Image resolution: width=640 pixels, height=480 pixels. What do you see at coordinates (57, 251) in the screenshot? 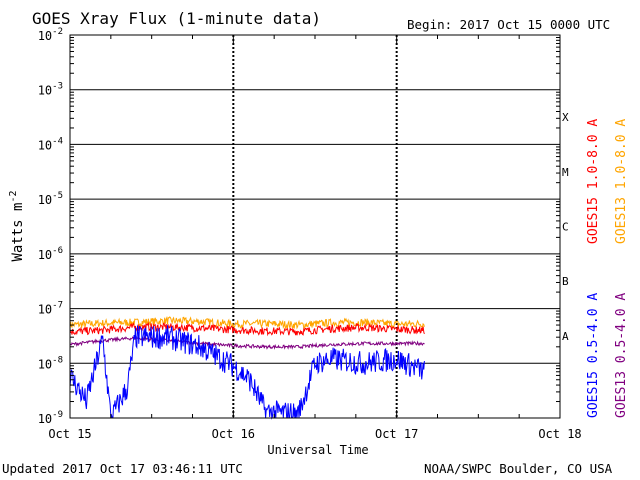
I see `y-tick-exponent: -6` at bounding box center [57, 251].